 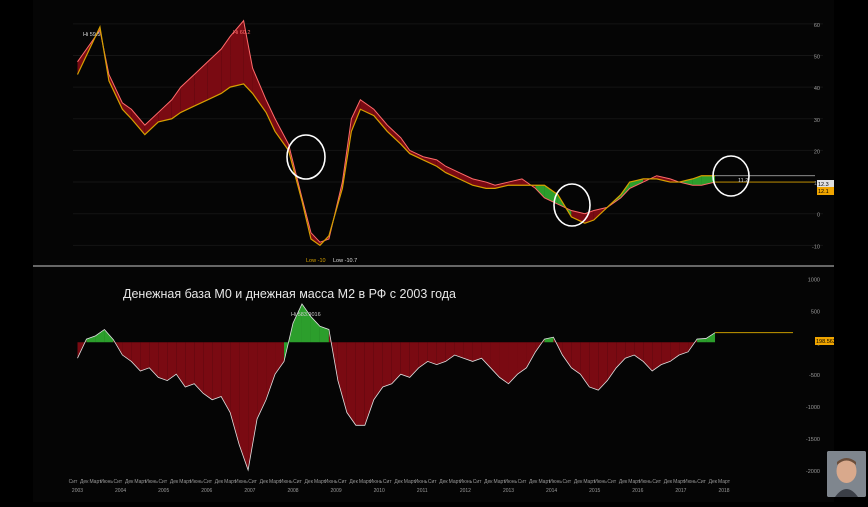 I want to click on y-tick-label-bottom: -500, so click(x=814, y=376).